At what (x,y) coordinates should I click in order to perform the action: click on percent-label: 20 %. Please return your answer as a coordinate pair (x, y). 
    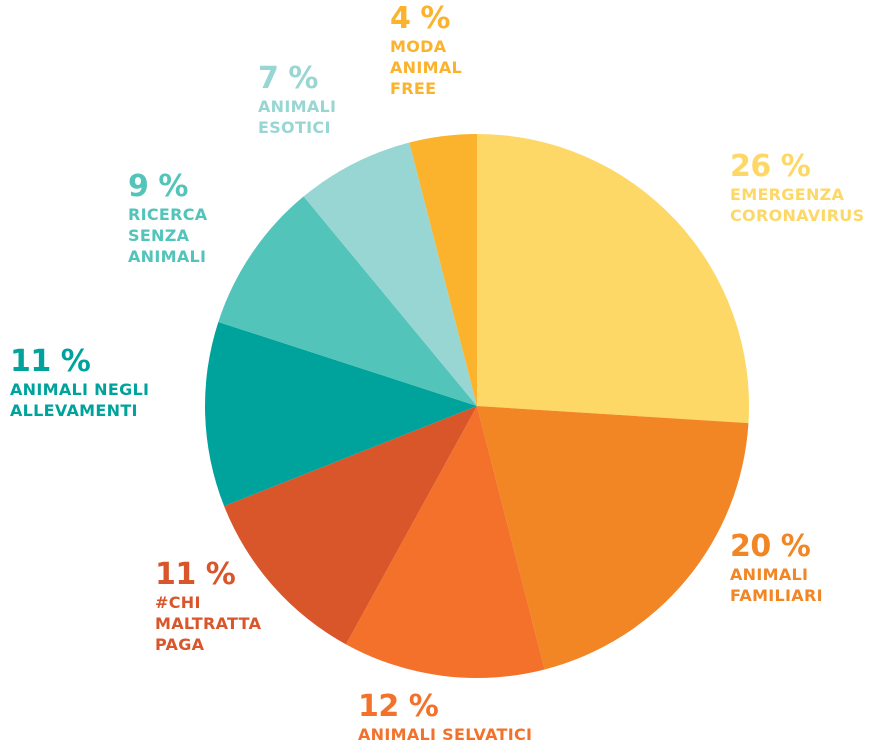
    Looking at the image, I should click on (770, 546).